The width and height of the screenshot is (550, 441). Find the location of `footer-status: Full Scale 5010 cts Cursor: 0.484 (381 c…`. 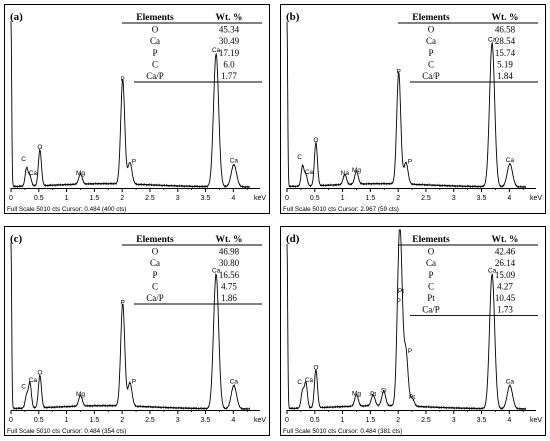

footer-status: Full Scale 5010 cts Cursor: 0.484 (381 c… is located at coordinates (342, 431).